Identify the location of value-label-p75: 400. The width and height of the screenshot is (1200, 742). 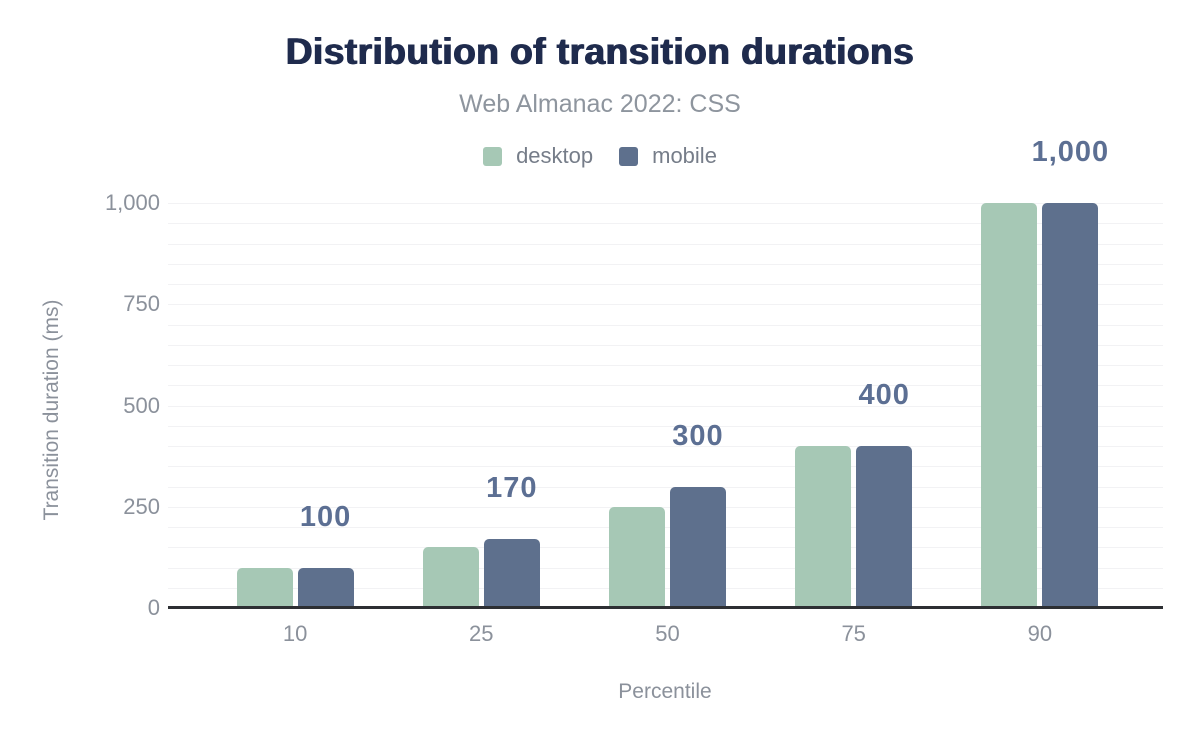
(884, 395).